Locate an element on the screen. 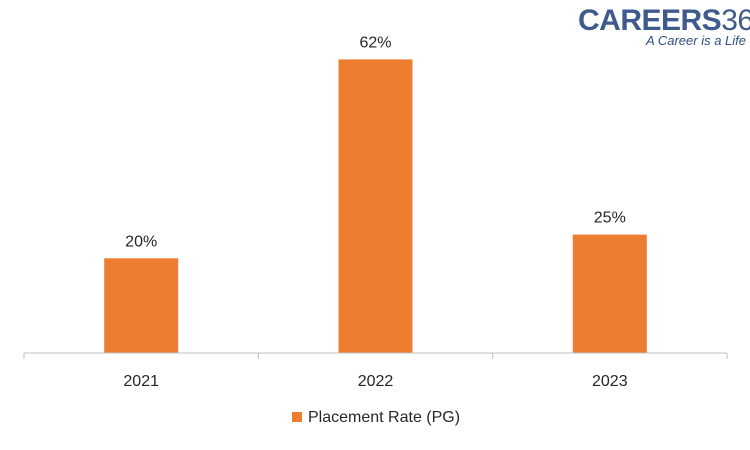  careers360-logo: CAREERS360 A Career is a Life is located at coordinates (664, 26).